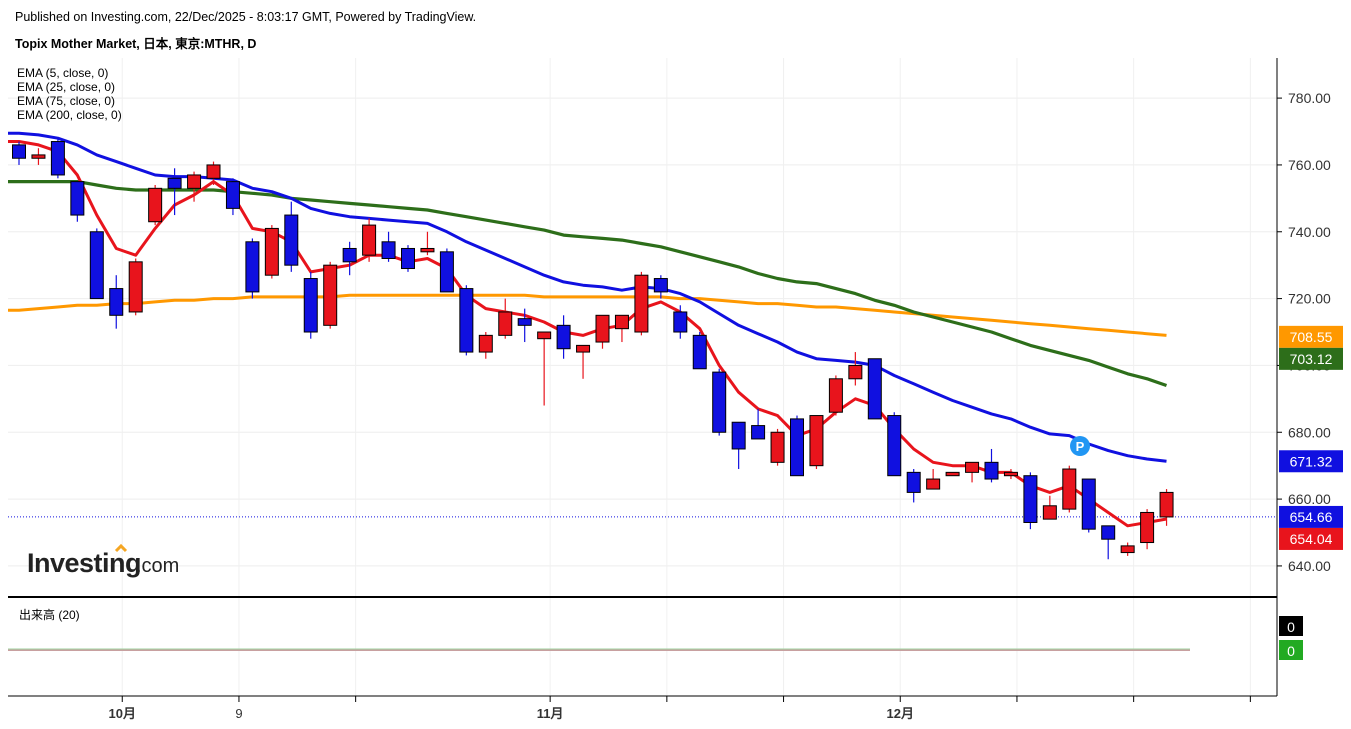 The image size is (1351, 729). I want to click on price-badge-label: 654.04, so click(1311, 539).